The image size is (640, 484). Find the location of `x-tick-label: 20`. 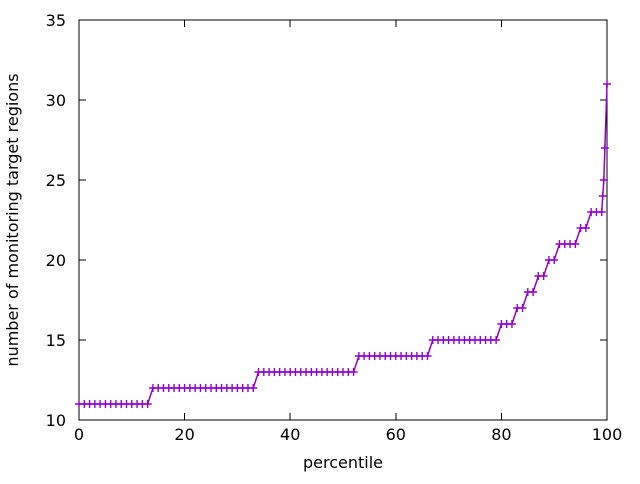

x-tick-label: 20 is located at coordinates (184, 434).